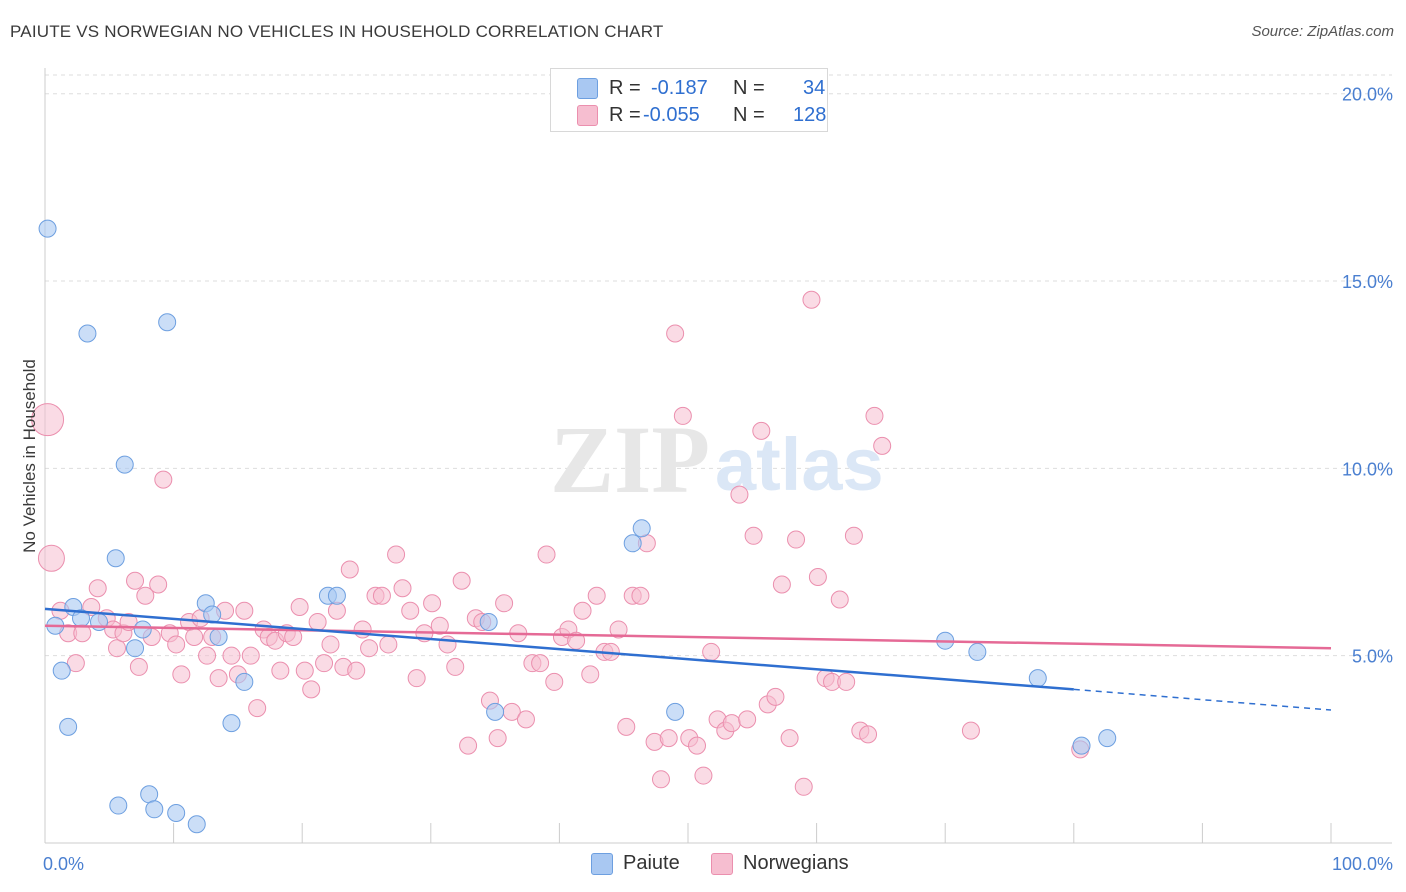  Describe the element at coordinates (1322, 31) in the screenshot. I see `source-label: Source: ZipAtlas.com` at that location.